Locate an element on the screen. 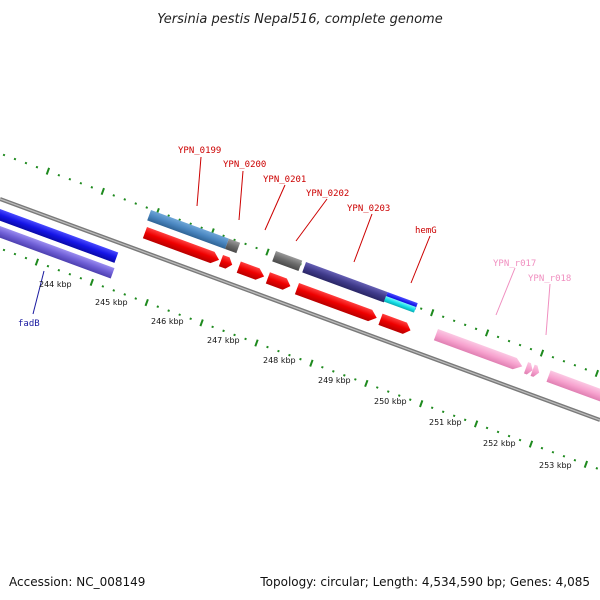  gene-label-hemG: hemG is located at coordinates (426, 231).